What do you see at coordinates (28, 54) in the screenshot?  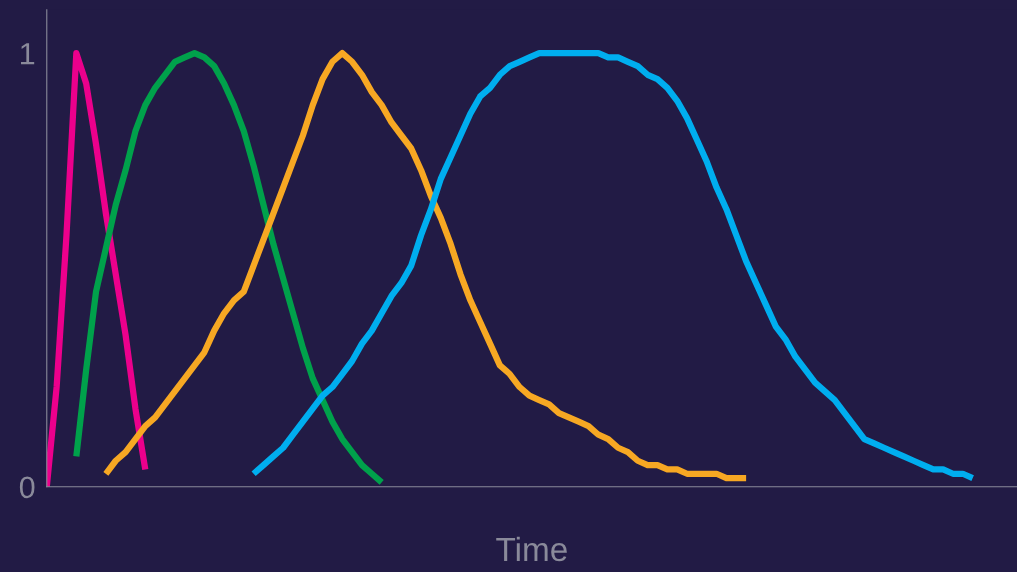 I see `y-tick-label: 1` at bounding box center [28, 54].